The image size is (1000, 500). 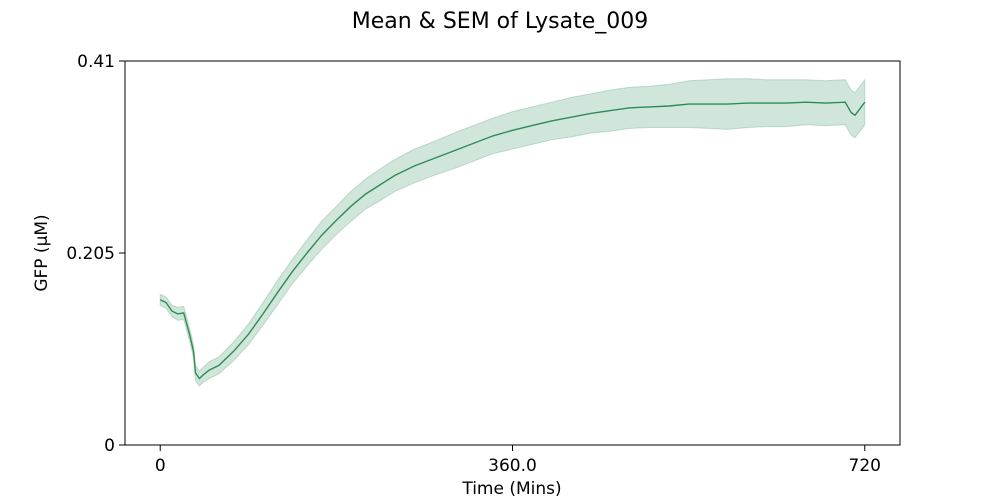 I want to click on x-tick-label: 360.0, so click(x=512, y=466).